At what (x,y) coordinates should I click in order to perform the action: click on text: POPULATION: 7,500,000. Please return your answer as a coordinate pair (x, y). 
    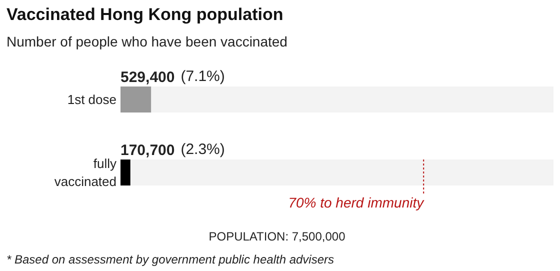
    Looking at the image, I should click on (277, 237).